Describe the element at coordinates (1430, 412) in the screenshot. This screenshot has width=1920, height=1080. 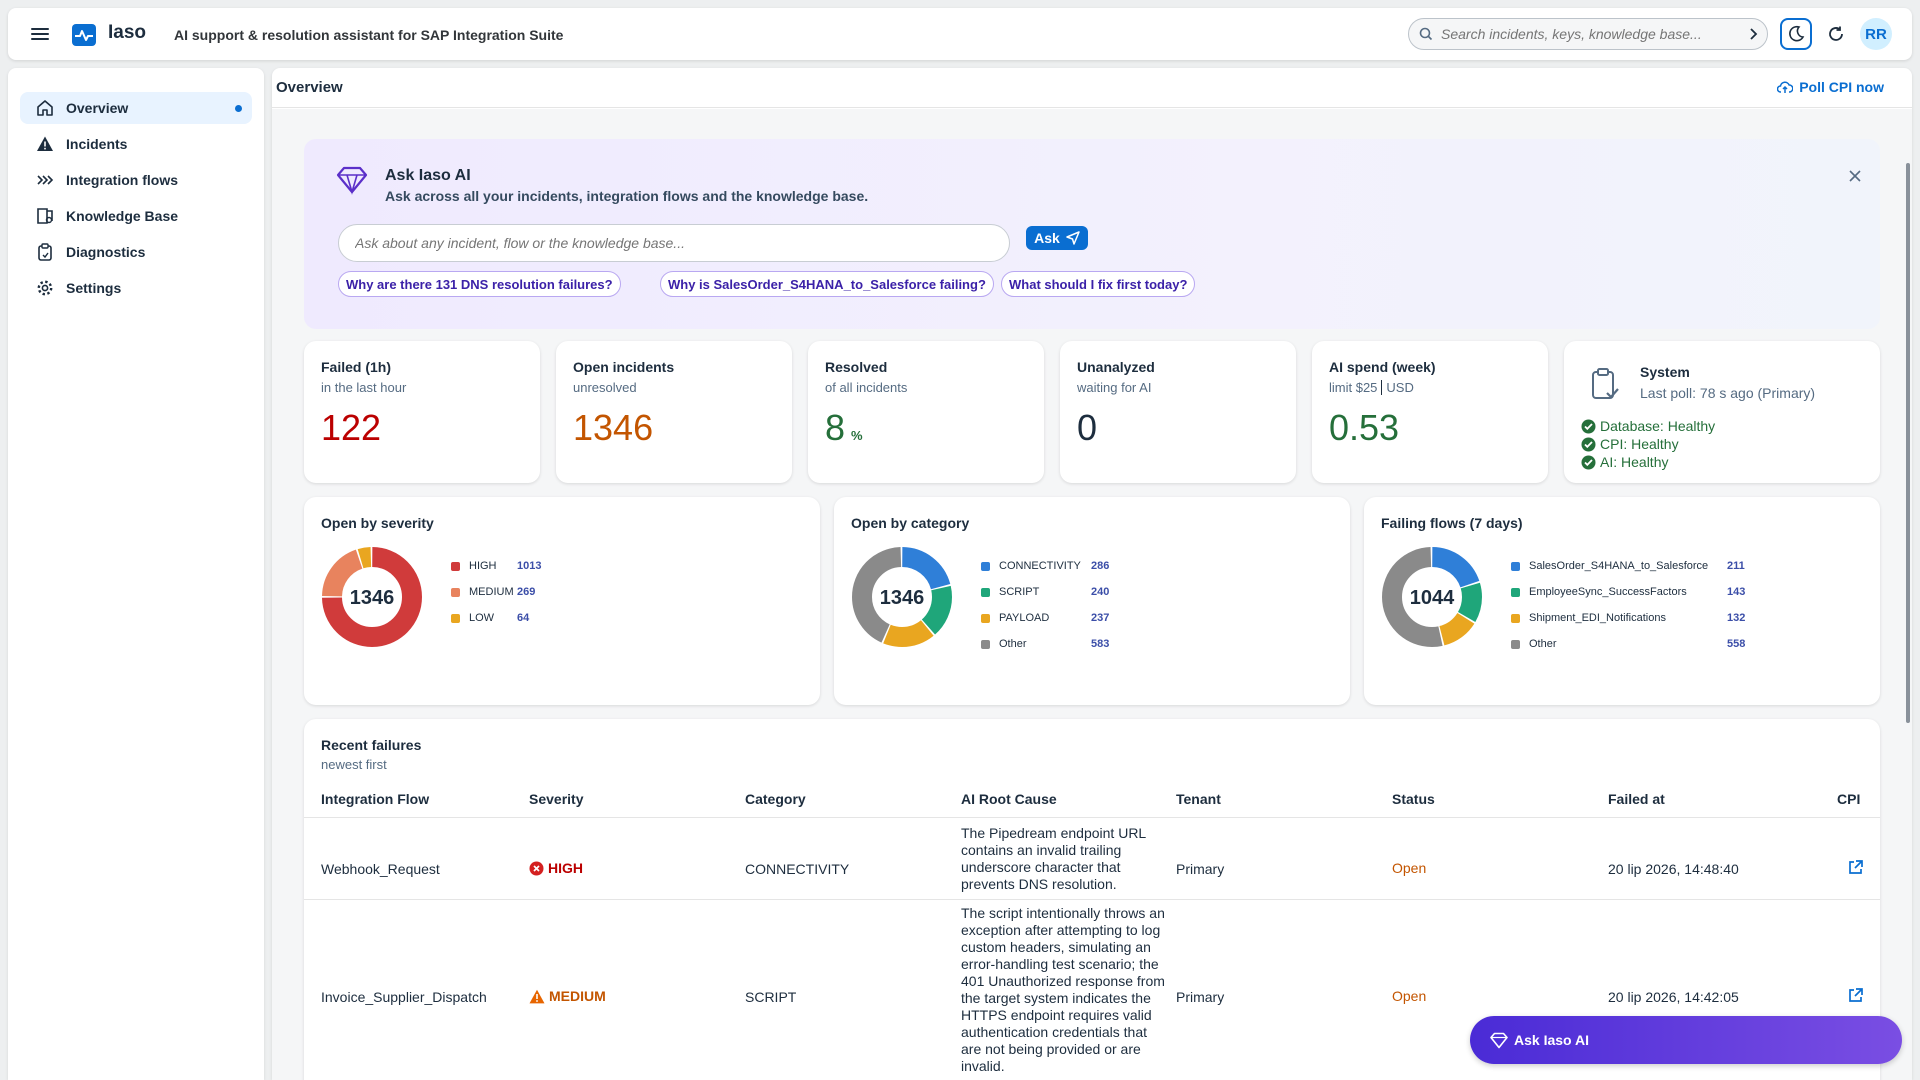
I see `kpi-ai-spend-card: AI spend (week) limit $25 USD 0.53` at that location.